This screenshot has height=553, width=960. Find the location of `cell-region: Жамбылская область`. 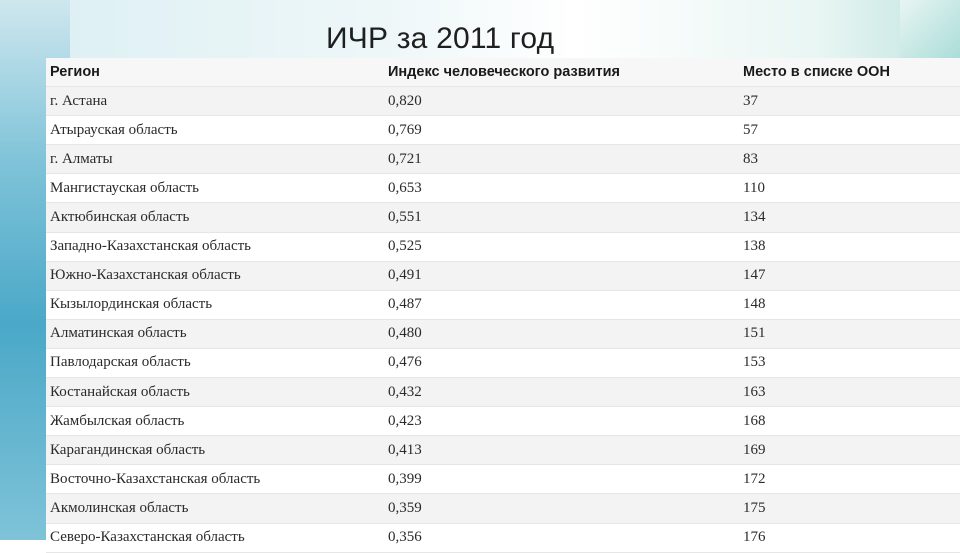

cell-region: Жамбылская область is located at coordinates (215, 421).